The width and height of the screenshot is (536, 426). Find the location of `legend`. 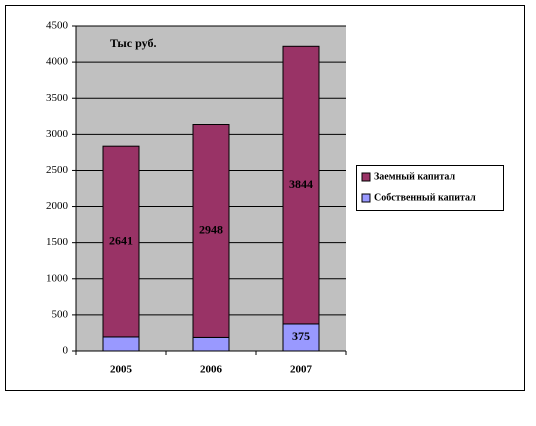

legend is located at coordinates (430, 188).